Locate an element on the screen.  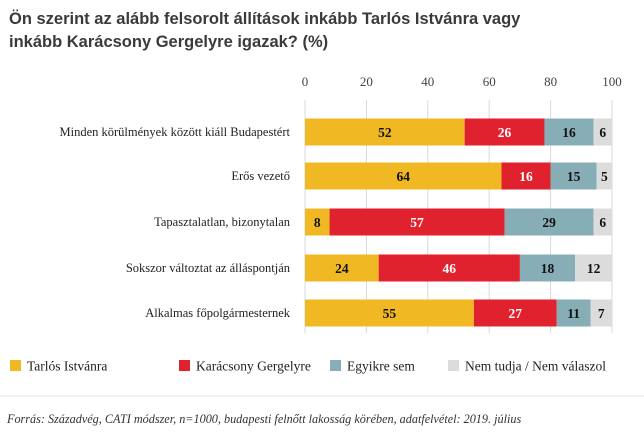
bar-value-label: 18 is located at coordinates (548, 268).